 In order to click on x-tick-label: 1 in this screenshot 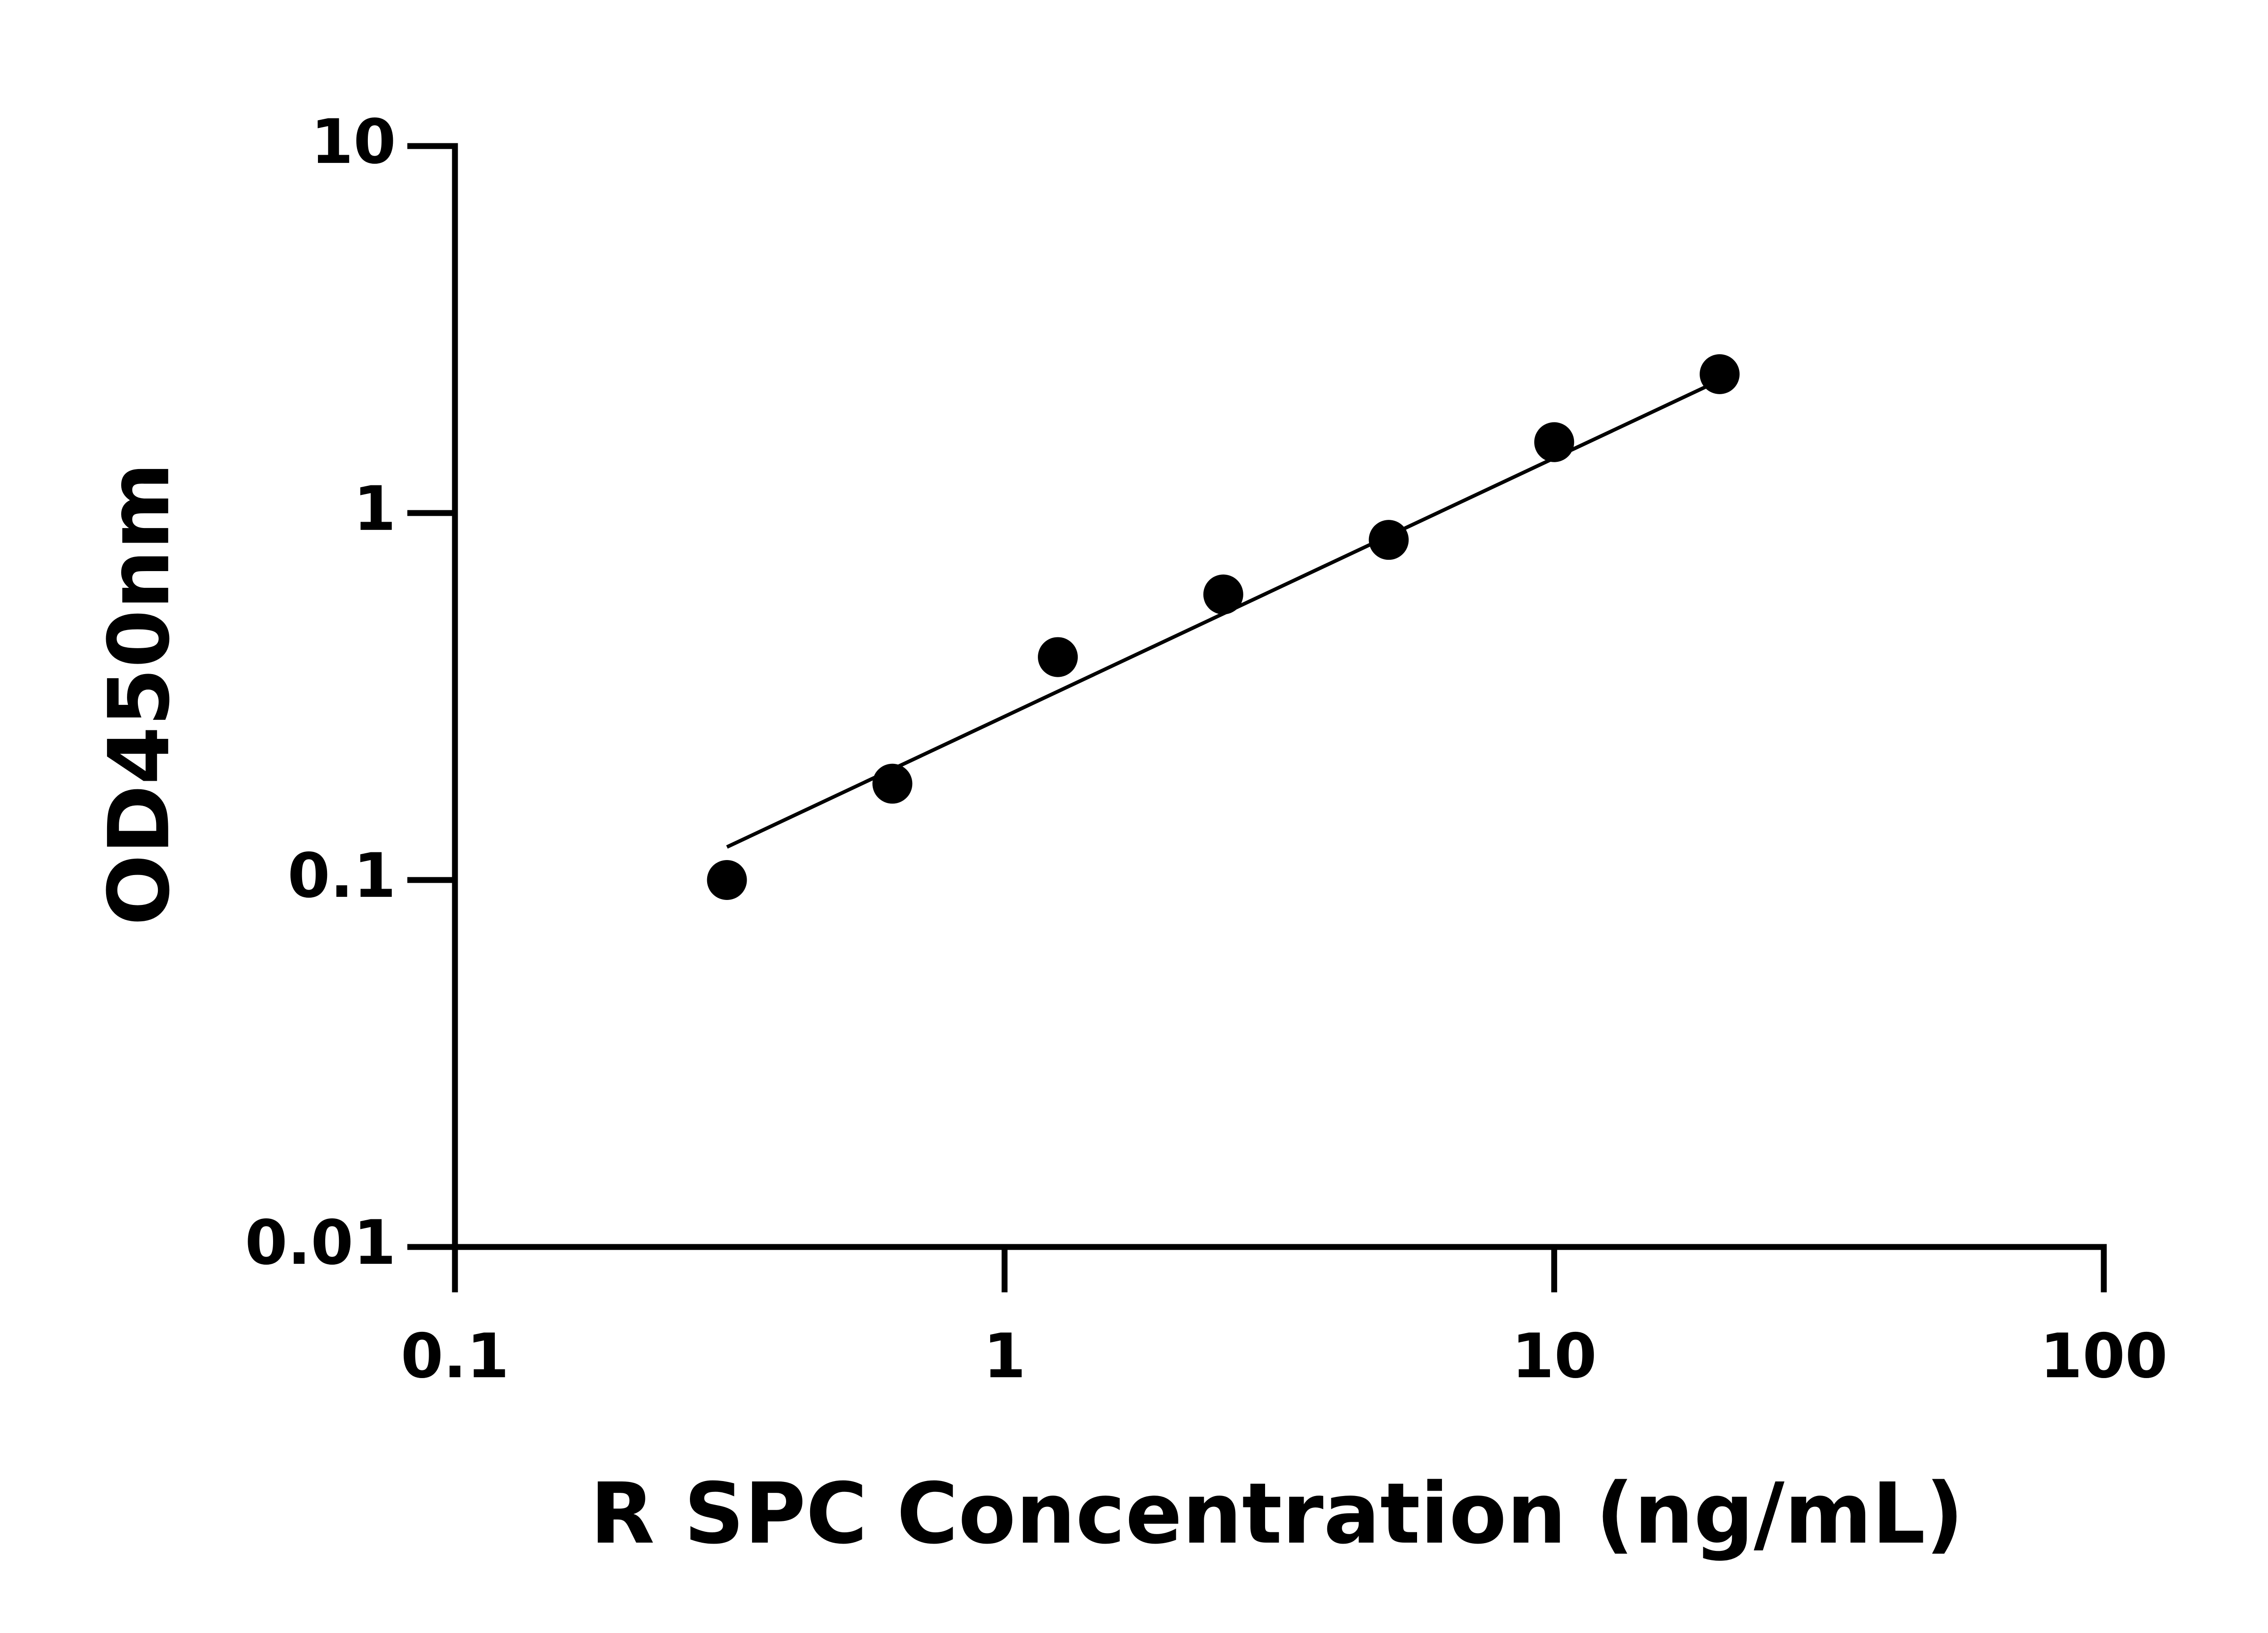, I will do `click(1004, 1356)`.